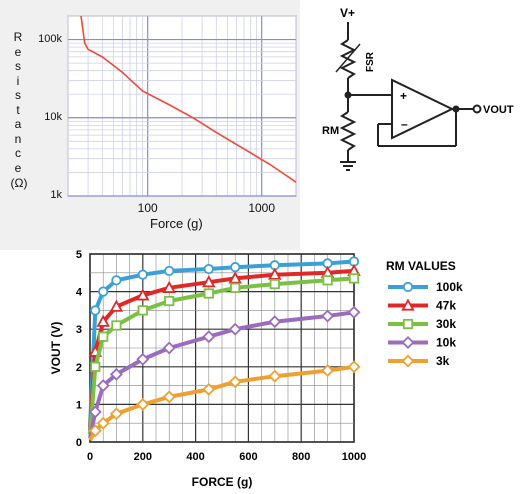  What do you see at coordinates (262, 208) in the screenshot?
I see `resistance-x-tick-label: 1000` at bounding box center [262, 208].